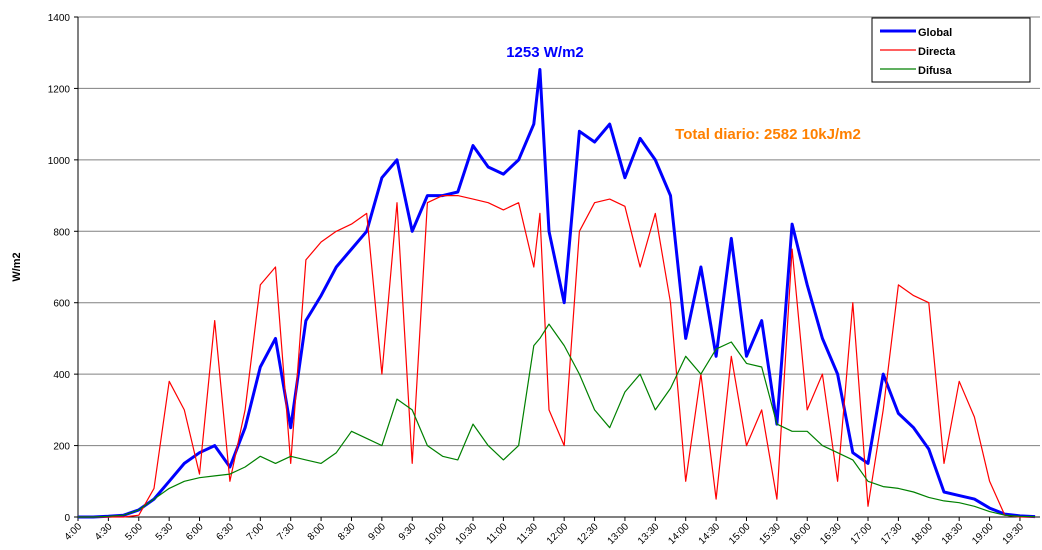 The width and height of the screenshot is (1042, 550). Describe the element at coordinates (1014, 534) in the screenshot. I see `x-tick-label: 19:30` at that location.